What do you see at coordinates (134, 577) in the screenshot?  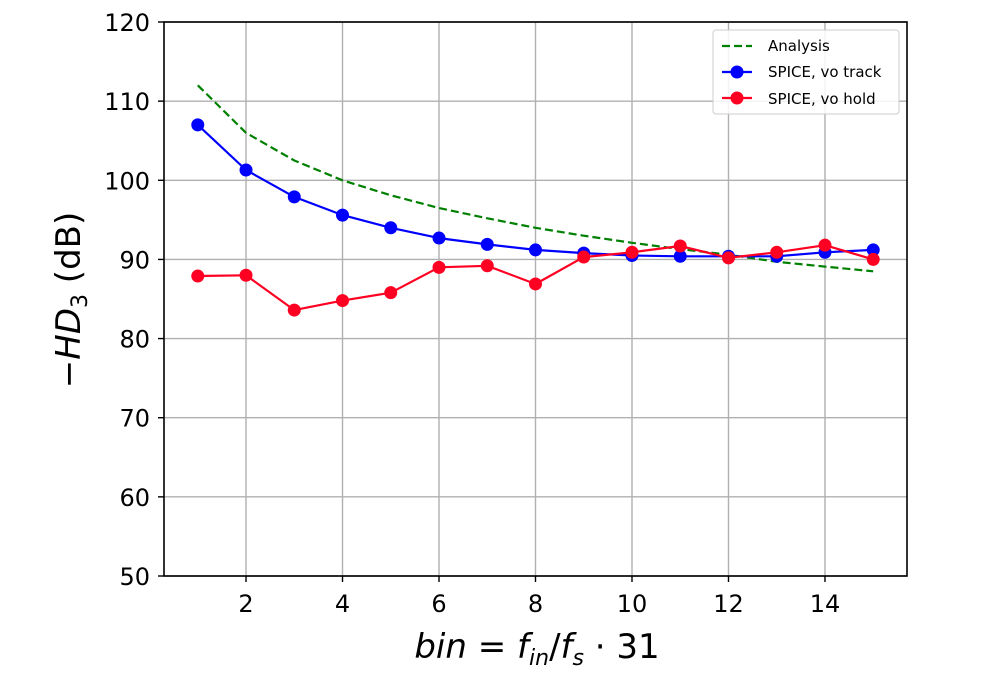 I see `y-tick-label: 50` at bounding box center [134, 577].